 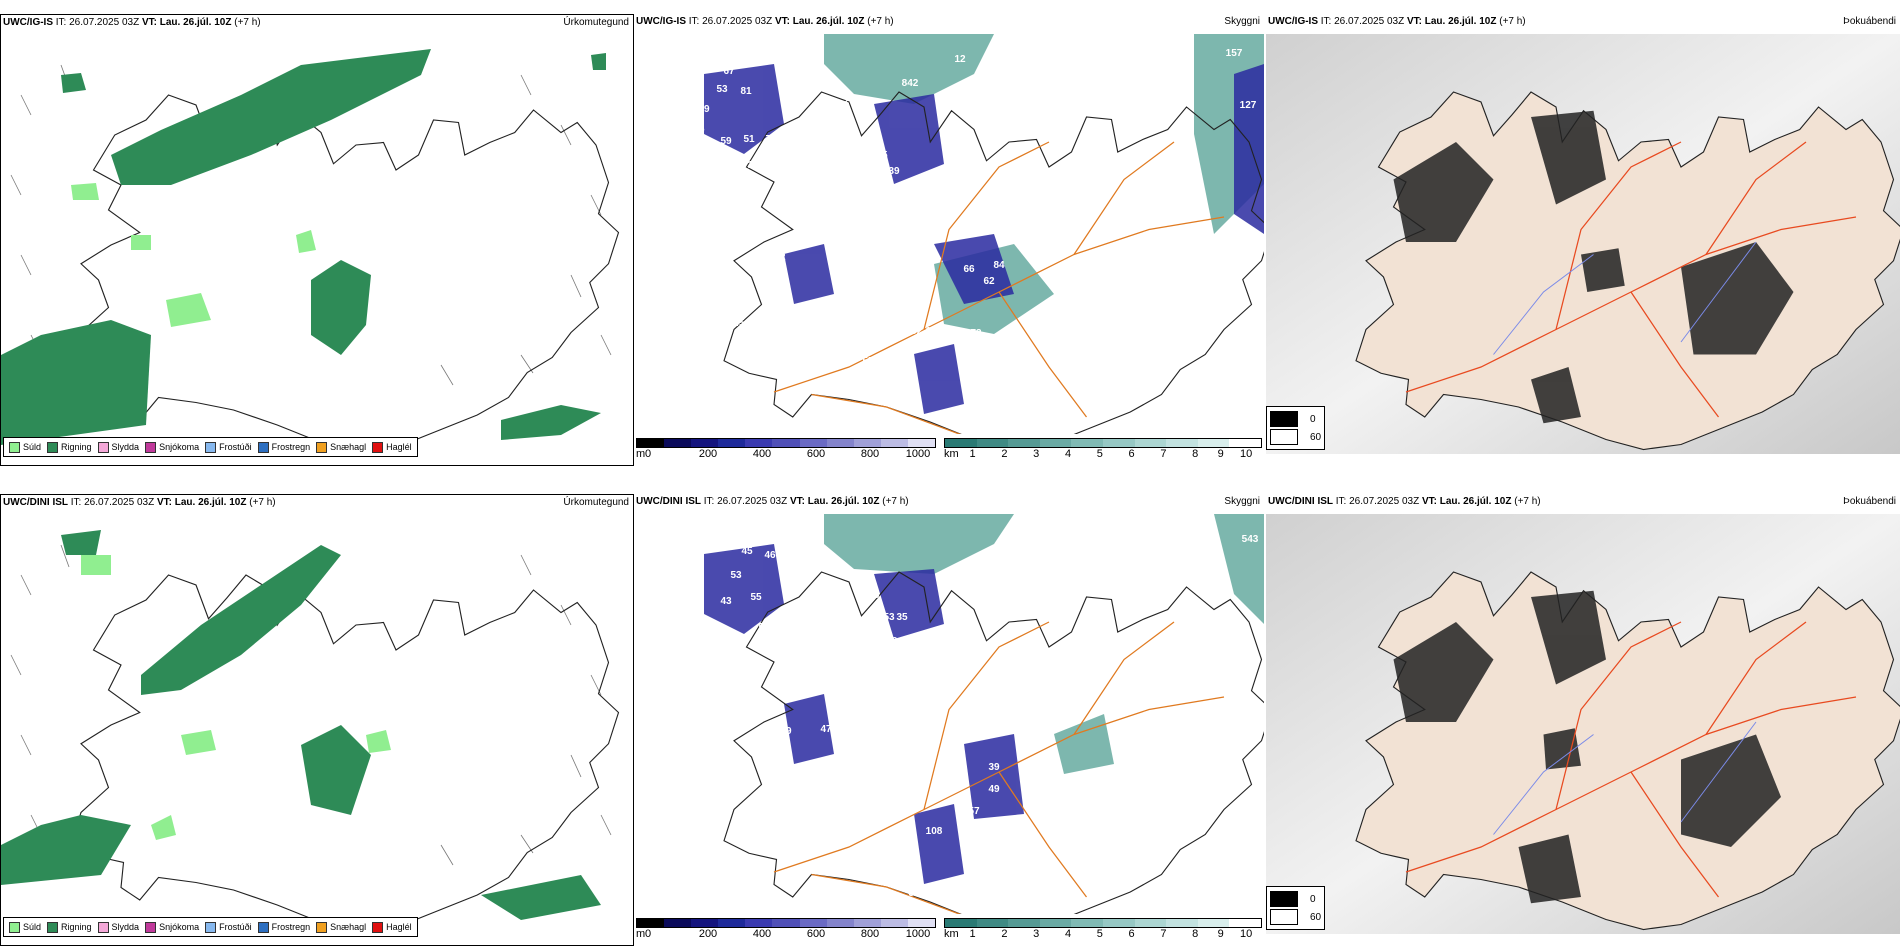 I want to click on visibility-colorbar: km 1 2 3 4 5 6 7 8 9 10, so click(x=1103, y=449).